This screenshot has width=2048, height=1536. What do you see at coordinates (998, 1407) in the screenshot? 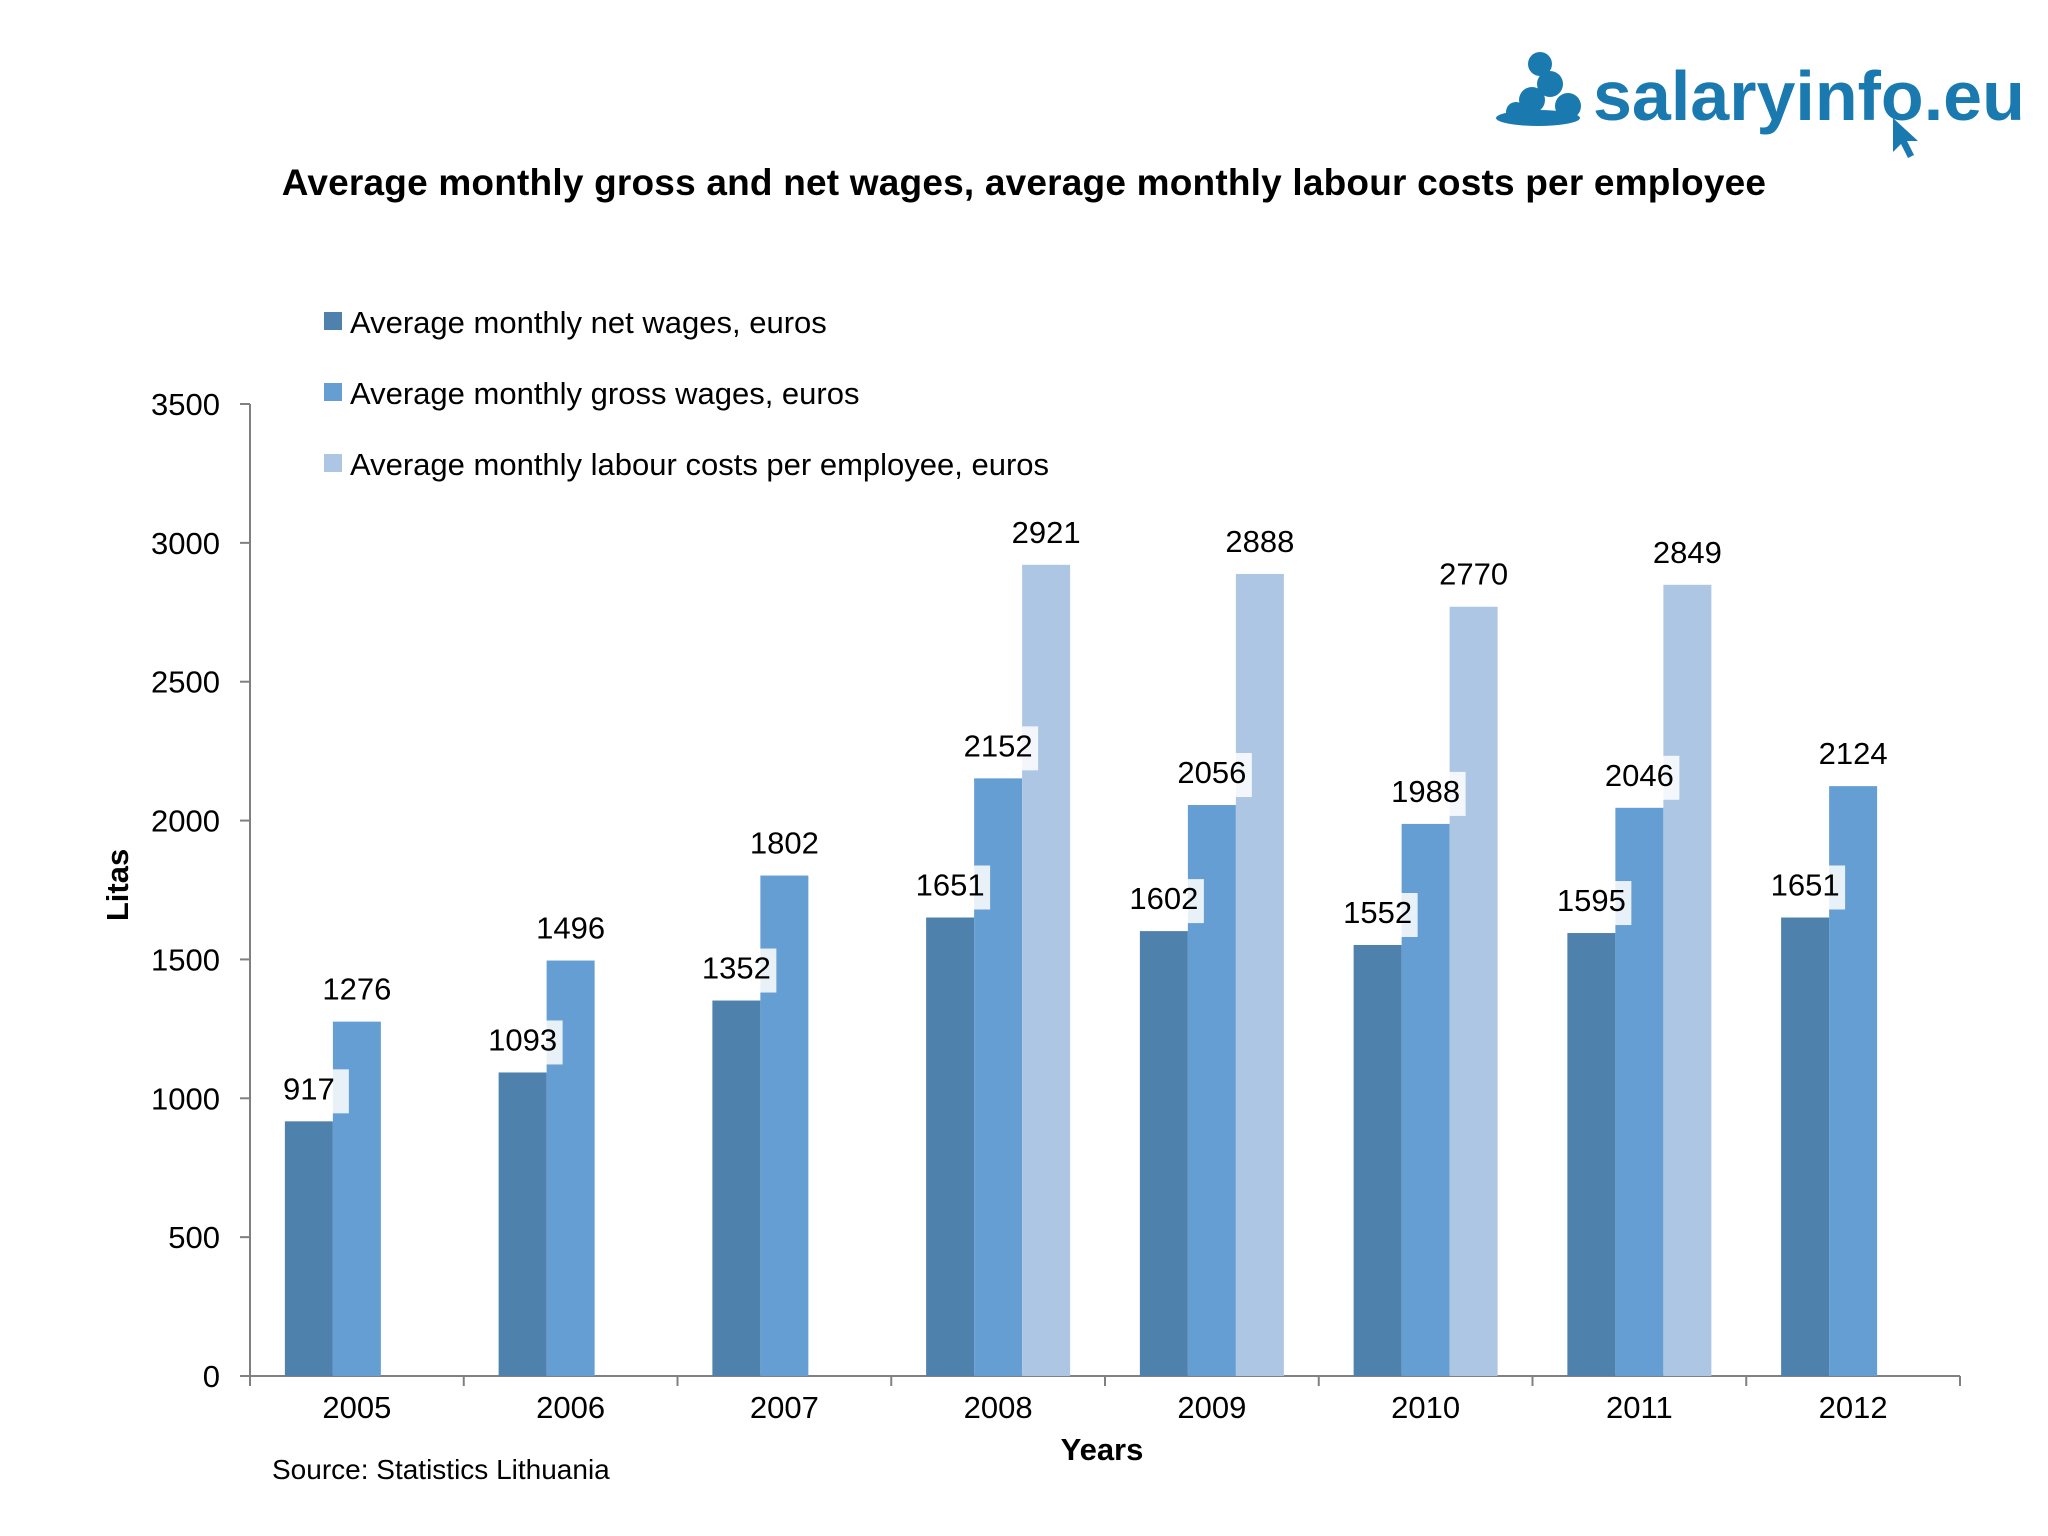
I see `x-tick-label-2008: 2008` at bounding box center [998, 1407].